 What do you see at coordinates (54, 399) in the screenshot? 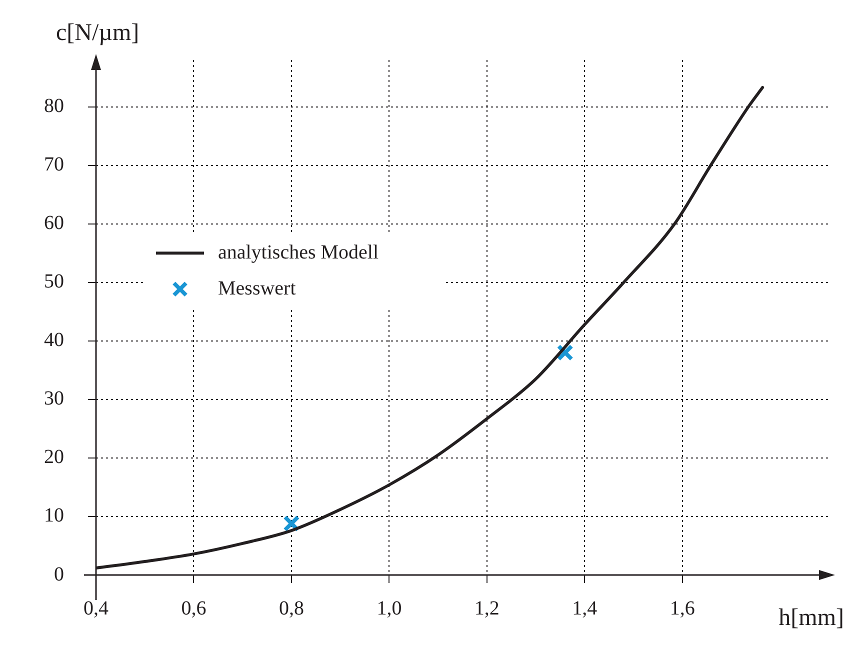
I see `y-tick-label: 30` at bounding box center [54, 399].